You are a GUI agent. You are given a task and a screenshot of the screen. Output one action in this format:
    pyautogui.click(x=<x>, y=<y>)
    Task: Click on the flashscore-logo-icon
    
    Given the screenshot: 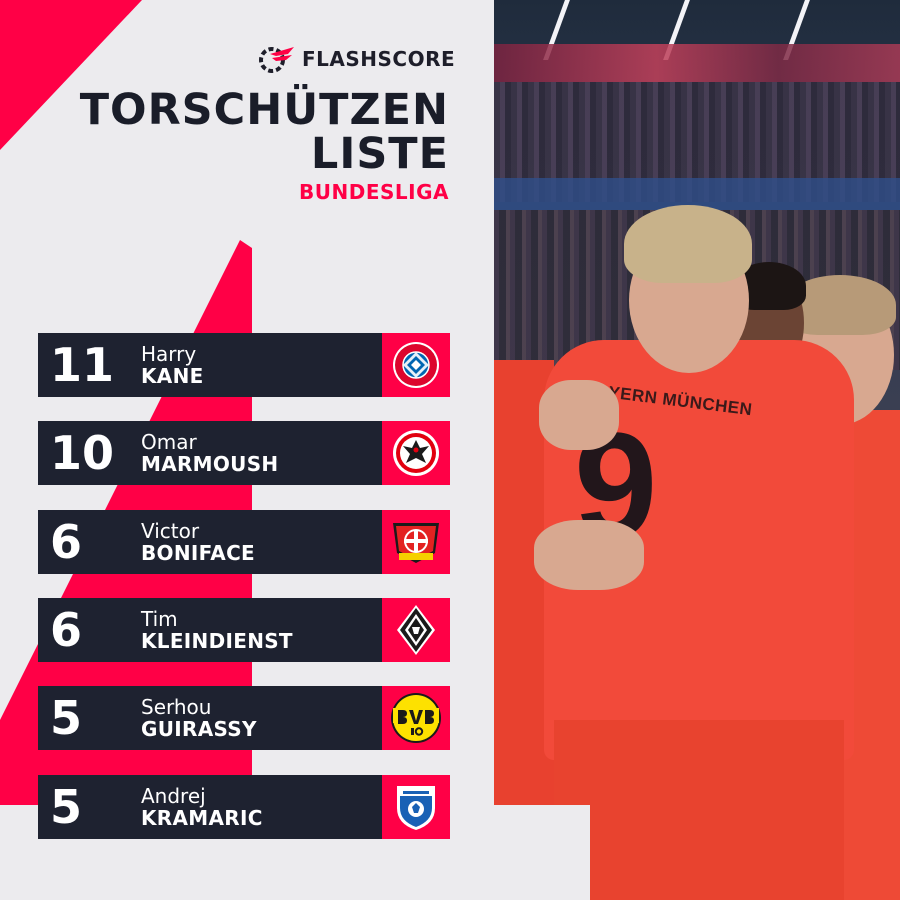 What is the action you would take?
    pyautogui.click(x=277, y=59)
    